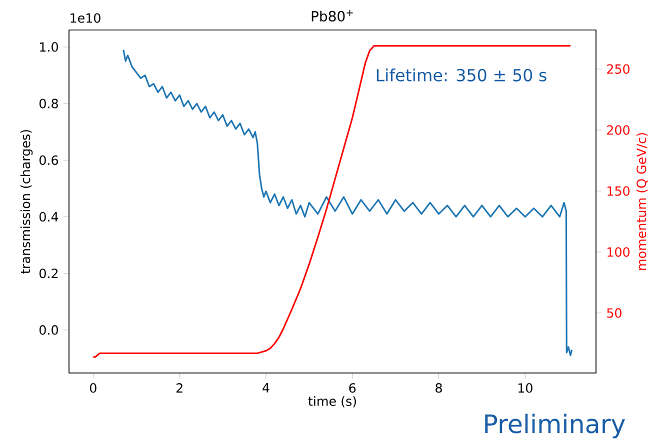 The image size is (657, 440). Describe the element at coordinates (49, 217) in the screenshot. I see `y-tick-label: 0.4` at that location.